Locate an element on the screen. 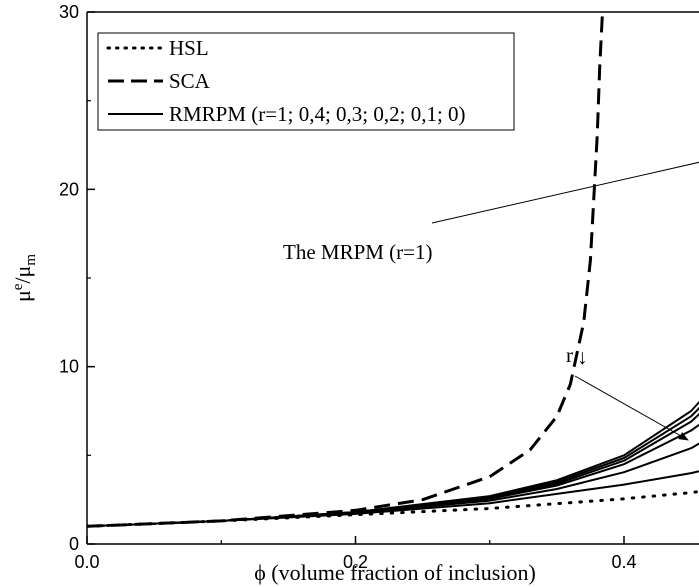 This screenshot has width=699, height=587. x-tick-label: 0.4 is located at coordinates (623, 562).